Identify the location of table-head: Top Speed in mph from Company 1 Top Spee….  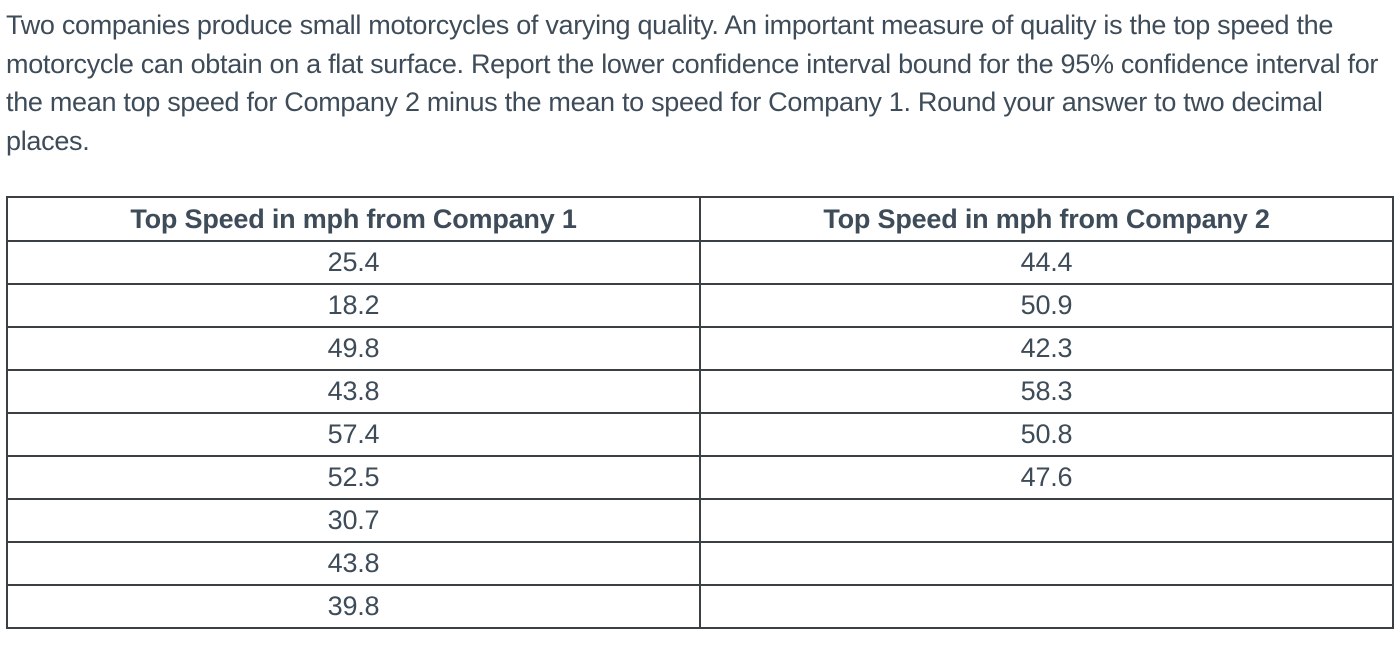
(700, 219).